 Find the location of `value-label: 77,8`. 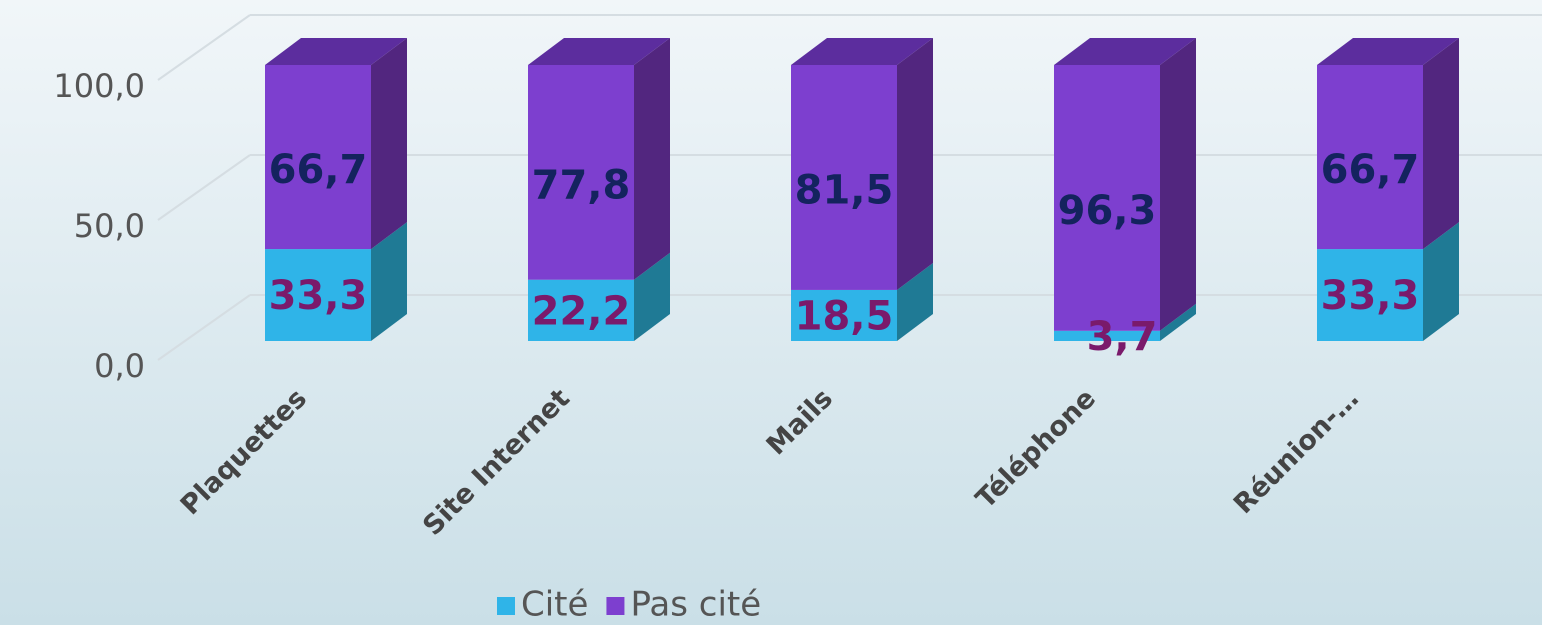

value-label: 77,8 is located at coordinates (581, 185).